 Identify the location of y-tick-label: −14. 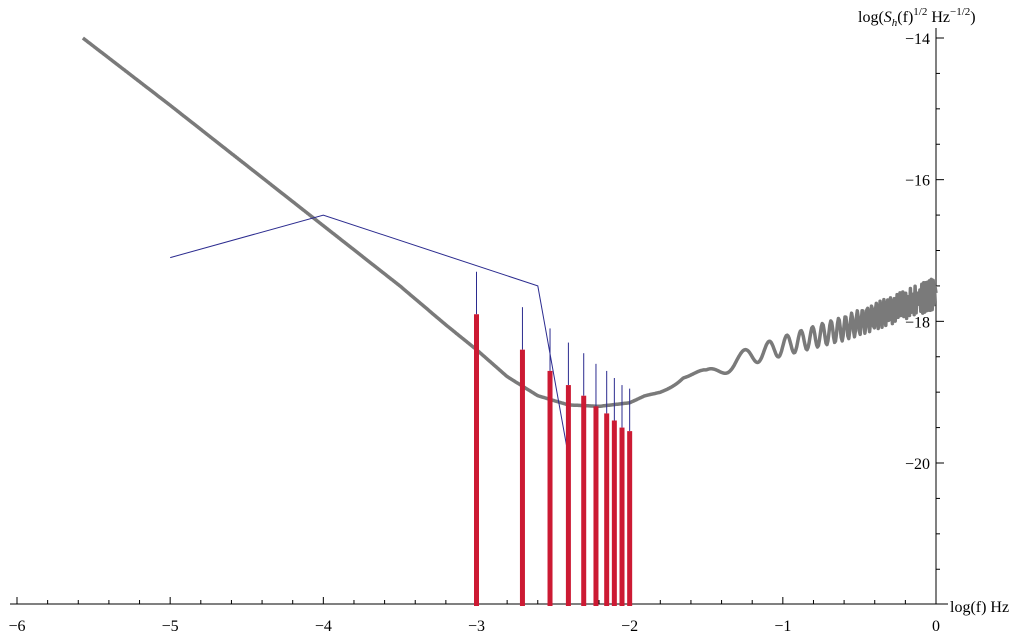
(917, 39).